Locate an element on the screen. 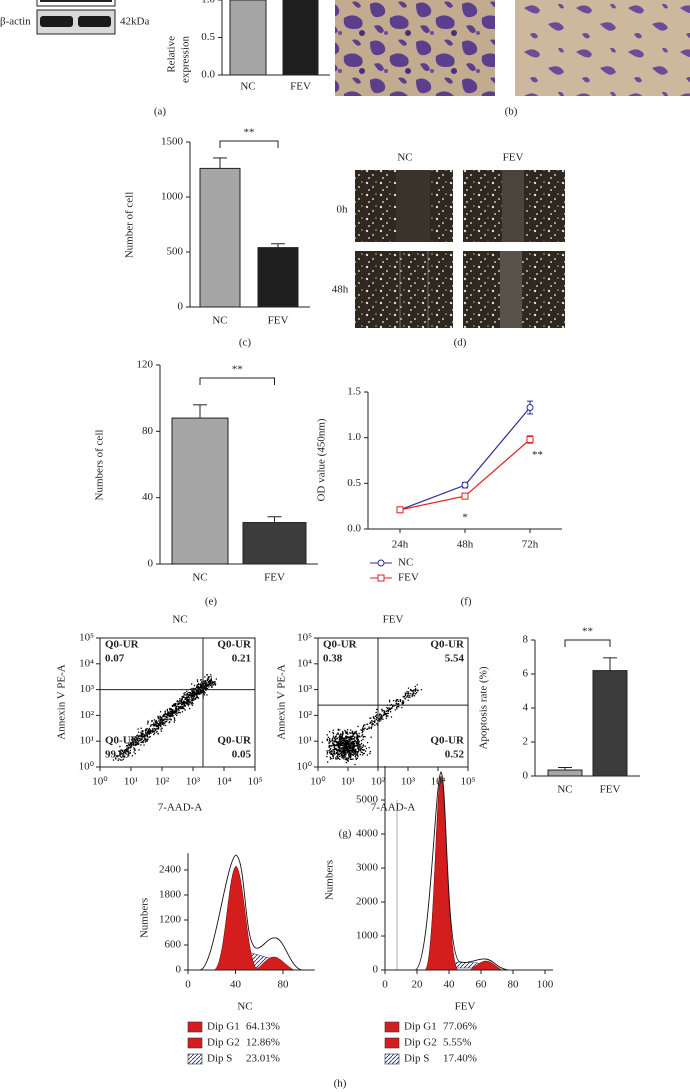 Image resolution: width=690 pixels, height=1092 pixels. y-tick-label: 1.0 is located at coordinates (354, 437).